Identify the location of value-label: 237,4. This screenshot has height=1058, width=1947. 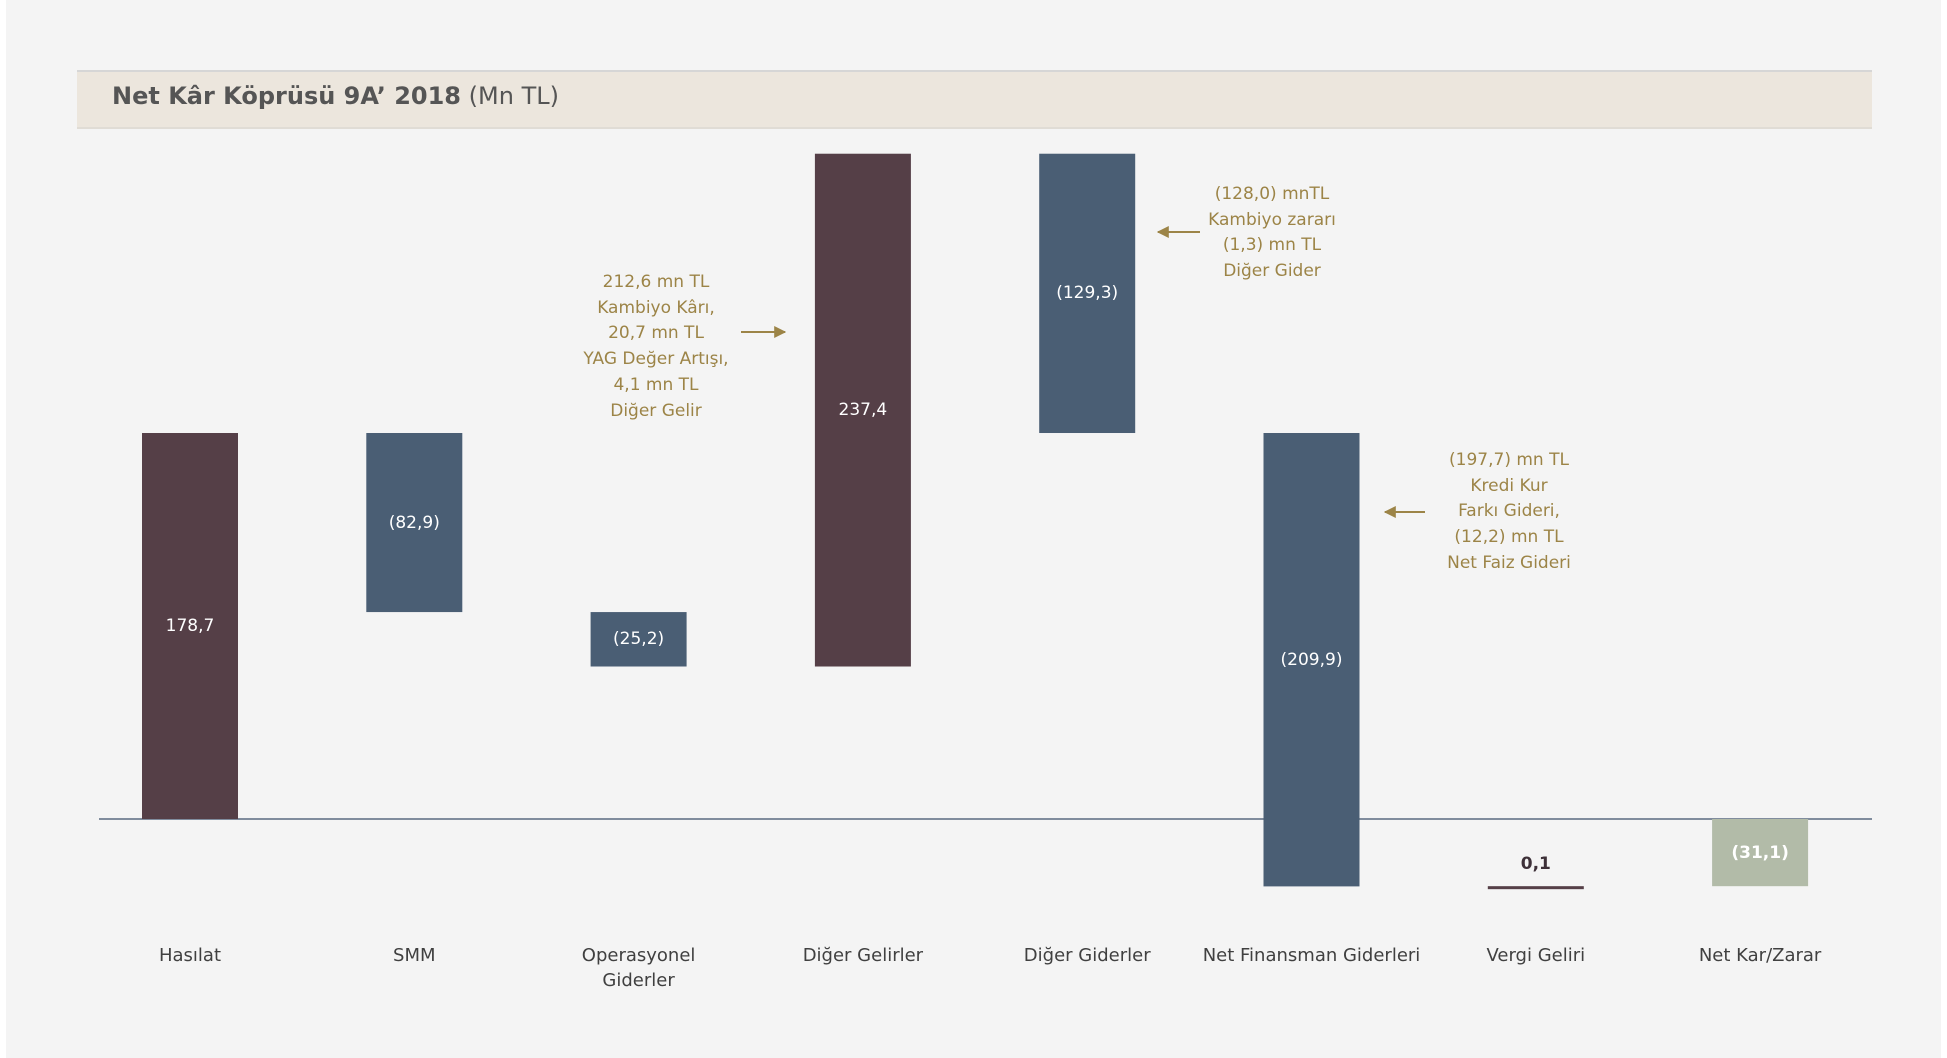
(863, 410).